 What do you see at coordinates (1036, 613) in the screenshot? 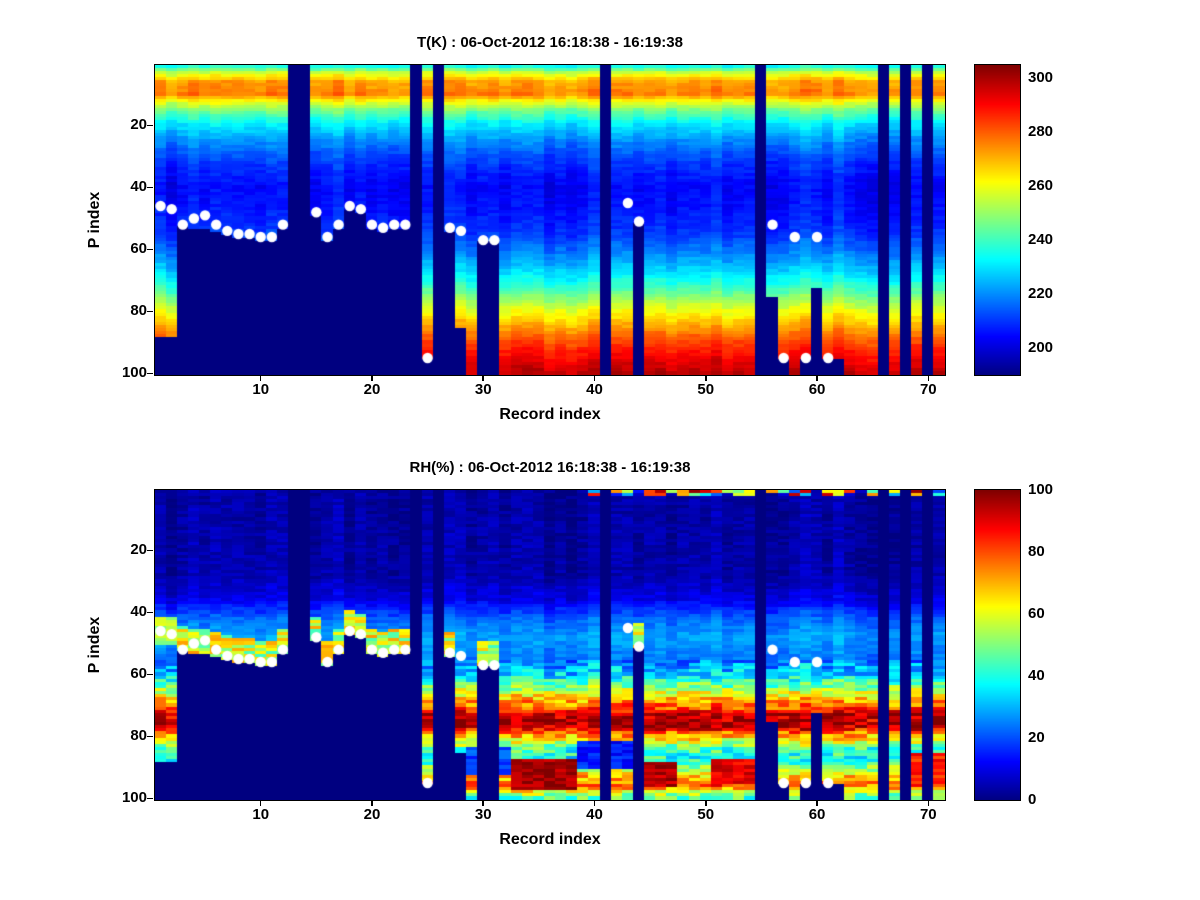
I see `colorbar-tick-label: 60` at bounding box center [1036, 613].